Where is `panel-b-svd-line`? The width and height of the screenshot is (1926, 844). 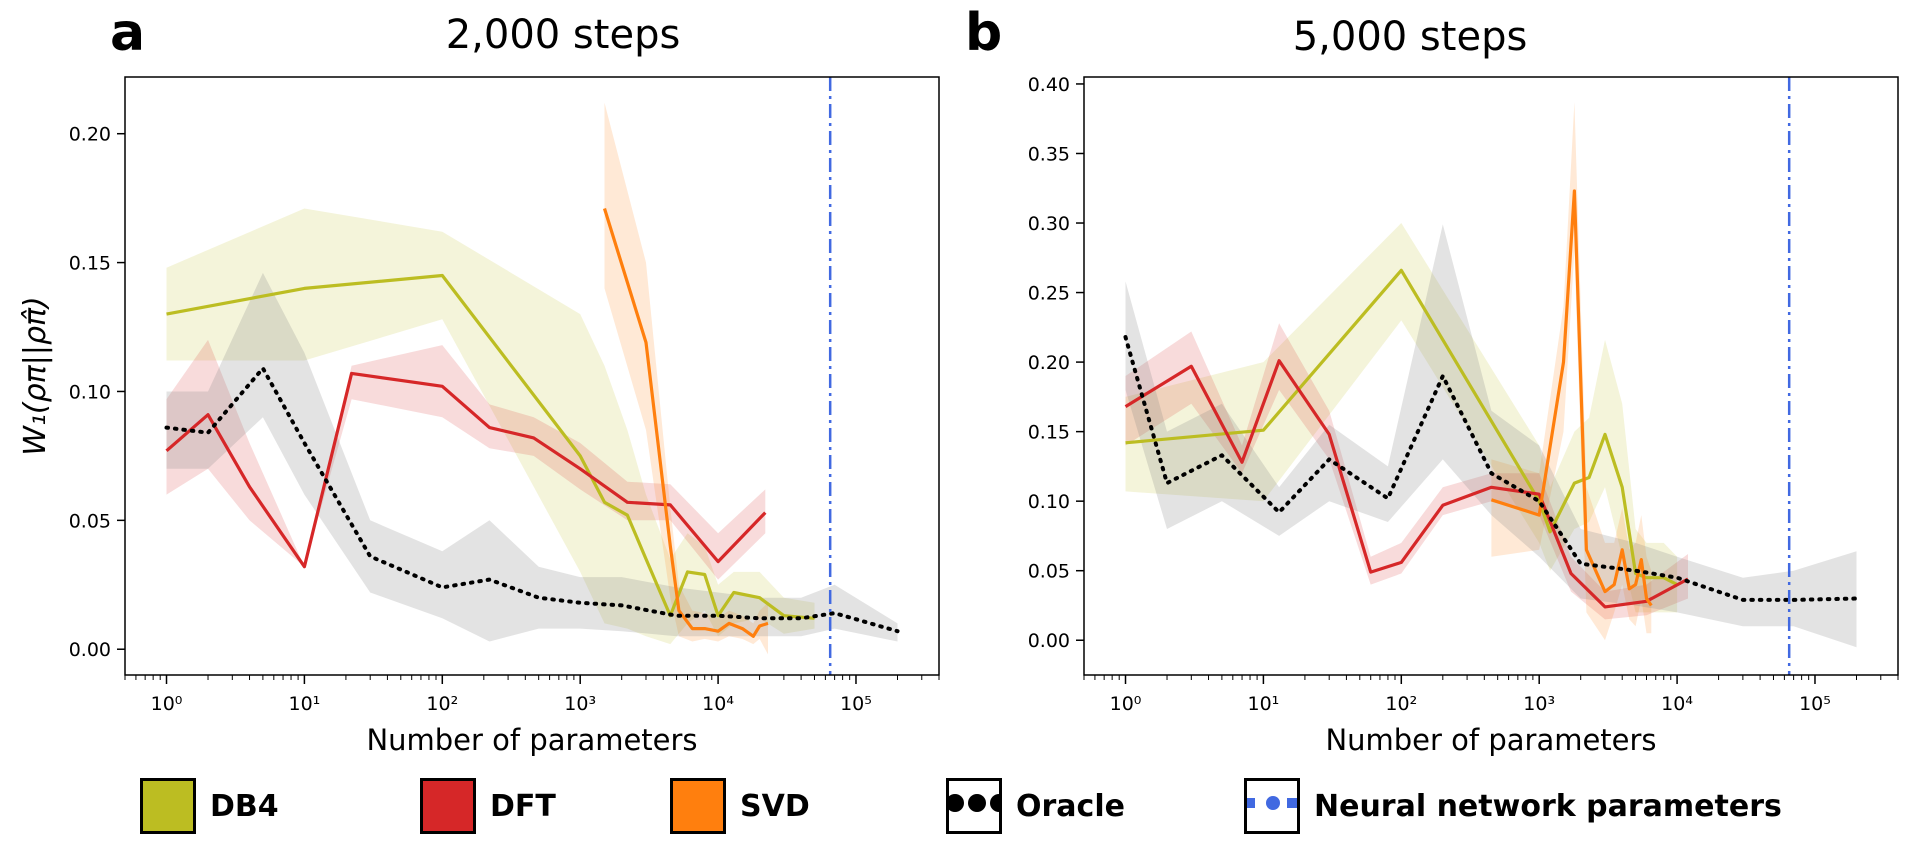 panel-b-svd-line is located at coordinates (1571, 398).